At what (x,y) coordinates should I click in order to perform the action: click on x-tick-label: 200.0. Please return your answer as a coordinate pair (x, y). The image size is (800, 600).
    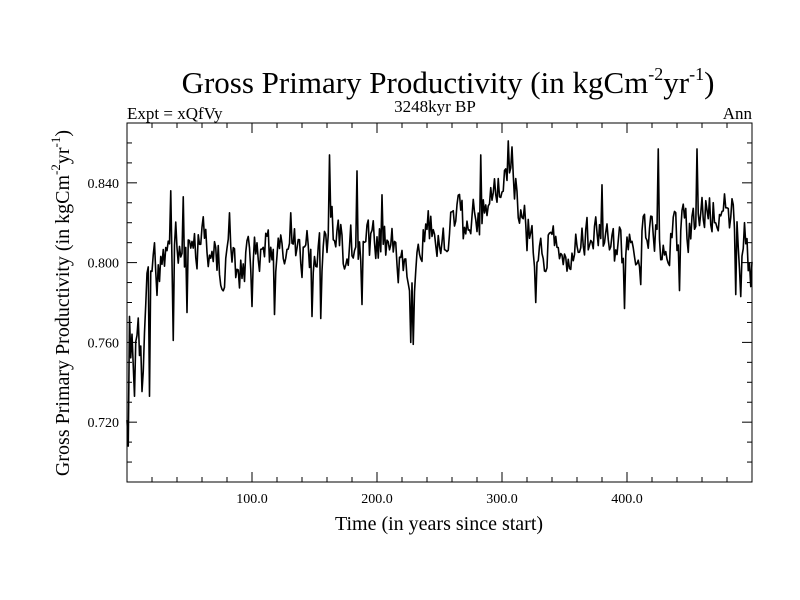
    Looking at the image, I should click on (377, 499).